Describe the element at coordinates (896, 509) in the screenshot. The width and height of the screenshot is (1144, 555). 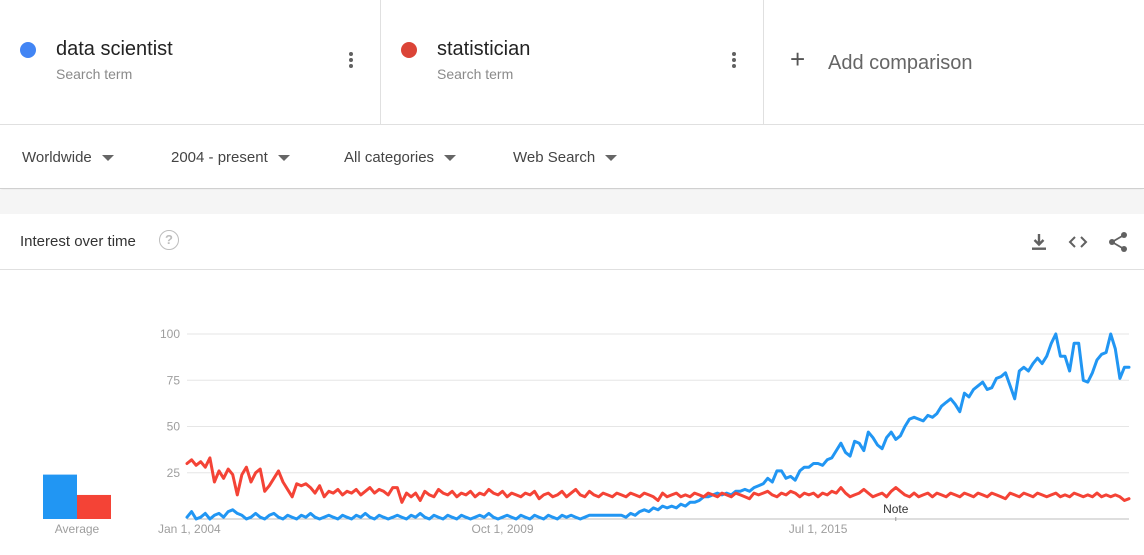
I see `note-label: Note` at that location.